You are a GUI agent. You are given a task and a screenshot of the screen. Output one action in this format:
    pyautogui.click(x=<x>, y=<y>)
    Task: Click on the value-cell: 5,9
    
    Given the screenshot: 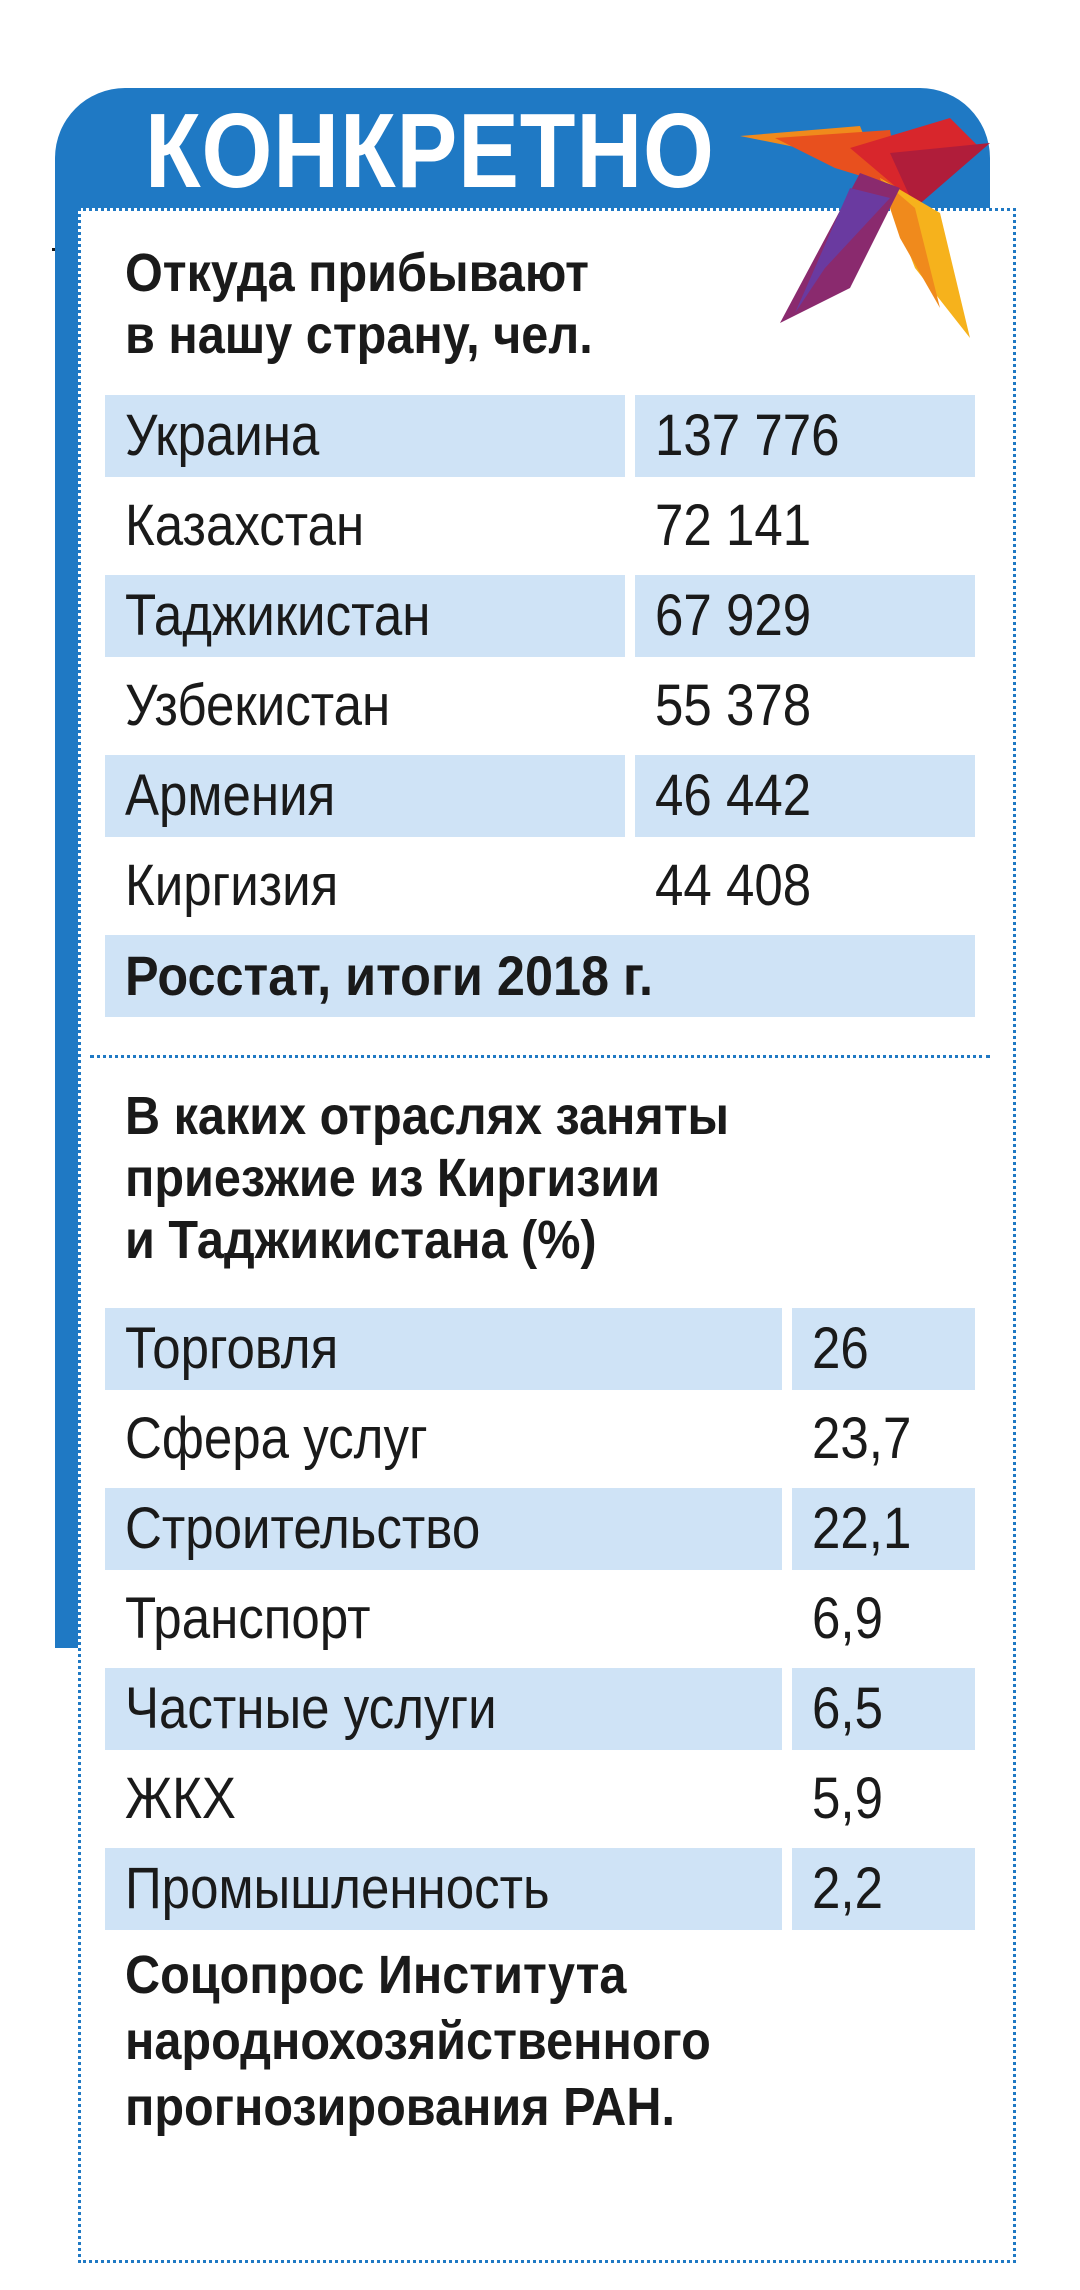 What is the action you would take?
    pyautogui.click(x=847, y=1798)
    